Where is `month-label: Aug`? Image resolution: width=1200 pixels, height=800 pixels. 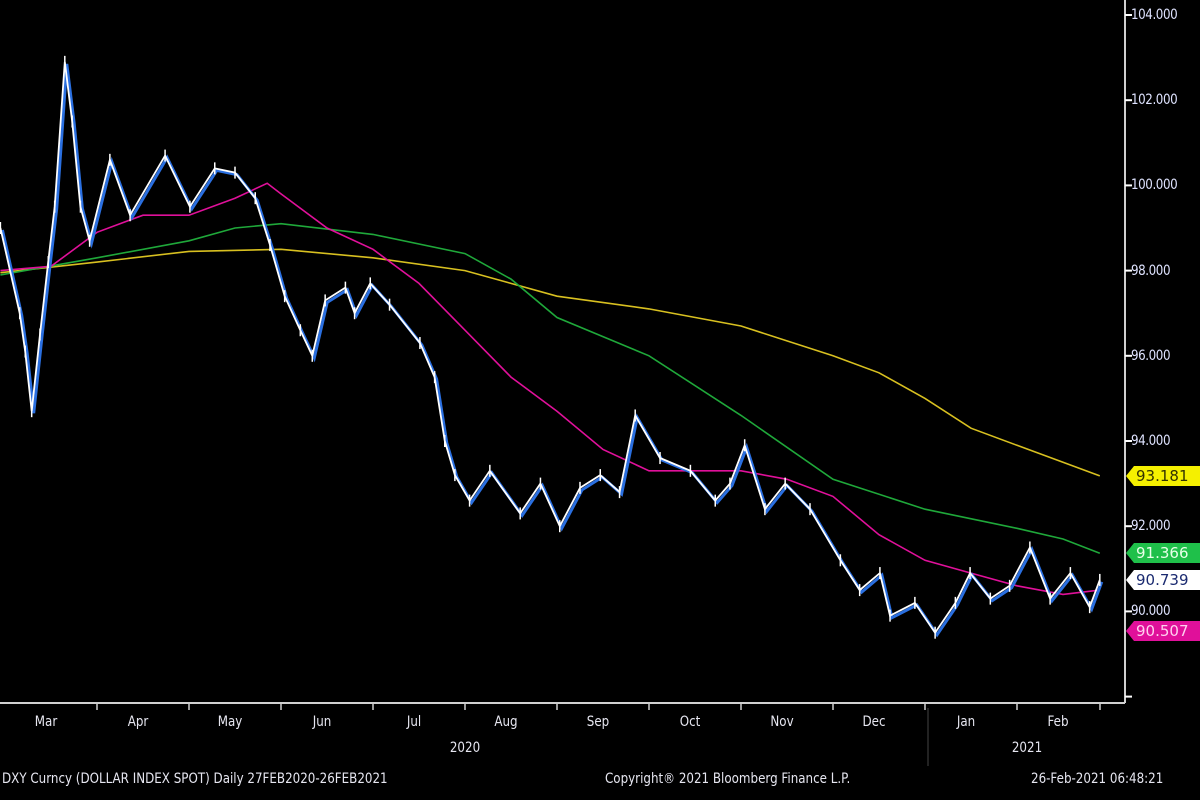
month-label: Aug is located at coordinates (506, 722).